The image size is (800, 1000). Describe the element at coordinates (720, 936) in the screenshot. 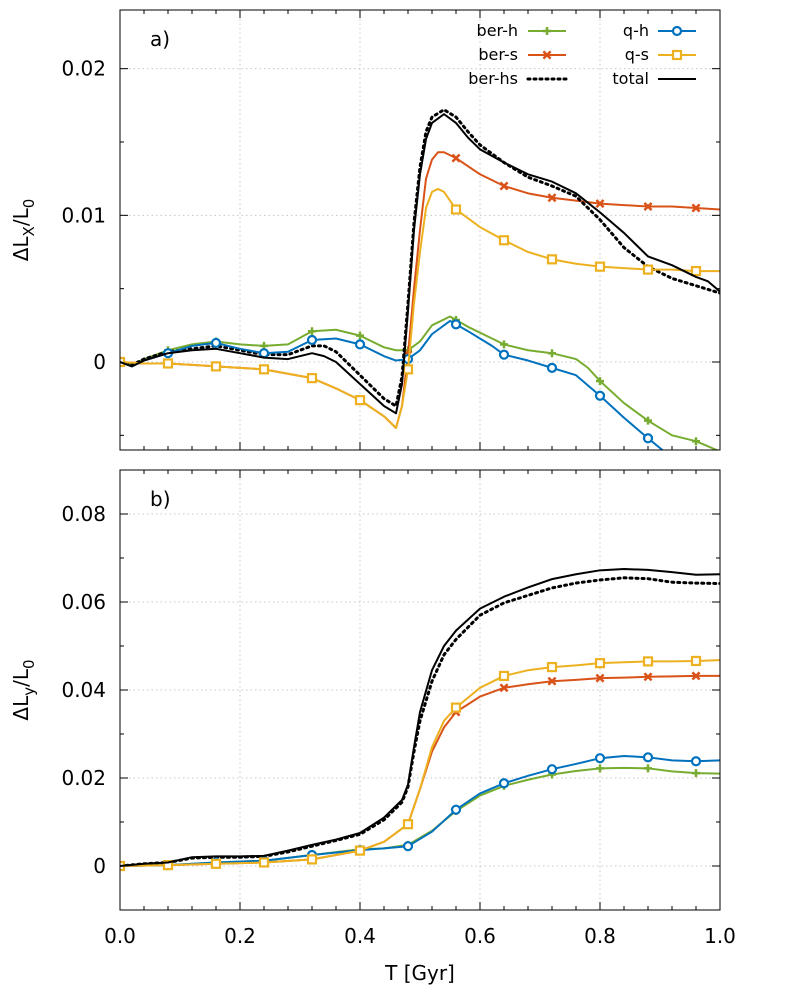

I see `x-tick-label: 1.0` at that location.